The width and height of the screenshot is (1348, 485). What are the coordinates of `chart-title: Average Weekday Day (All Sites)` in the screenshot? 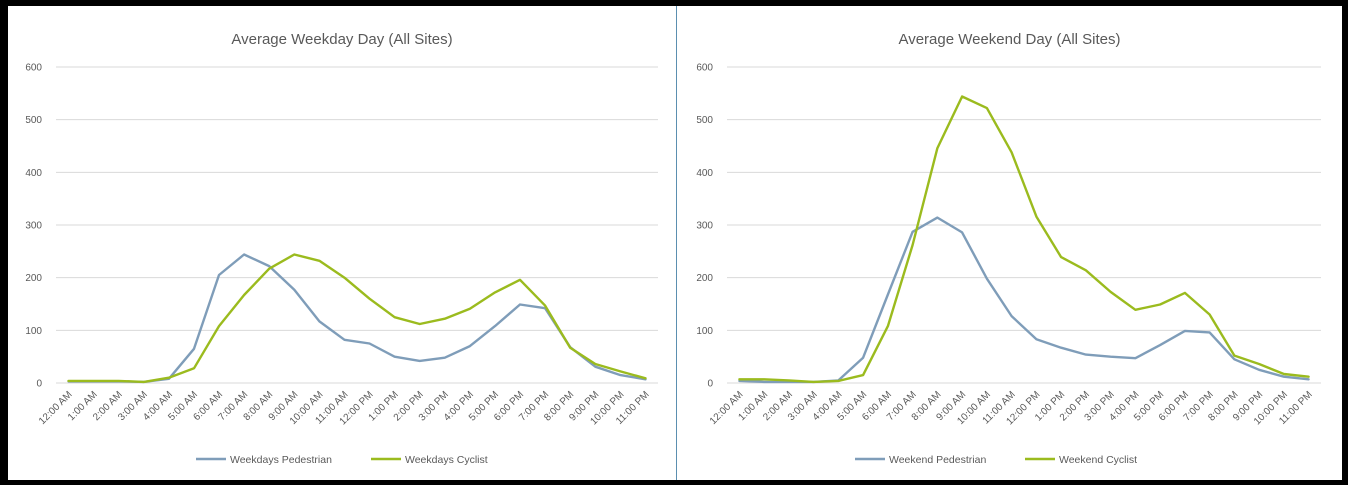 It's located at (341, 39).